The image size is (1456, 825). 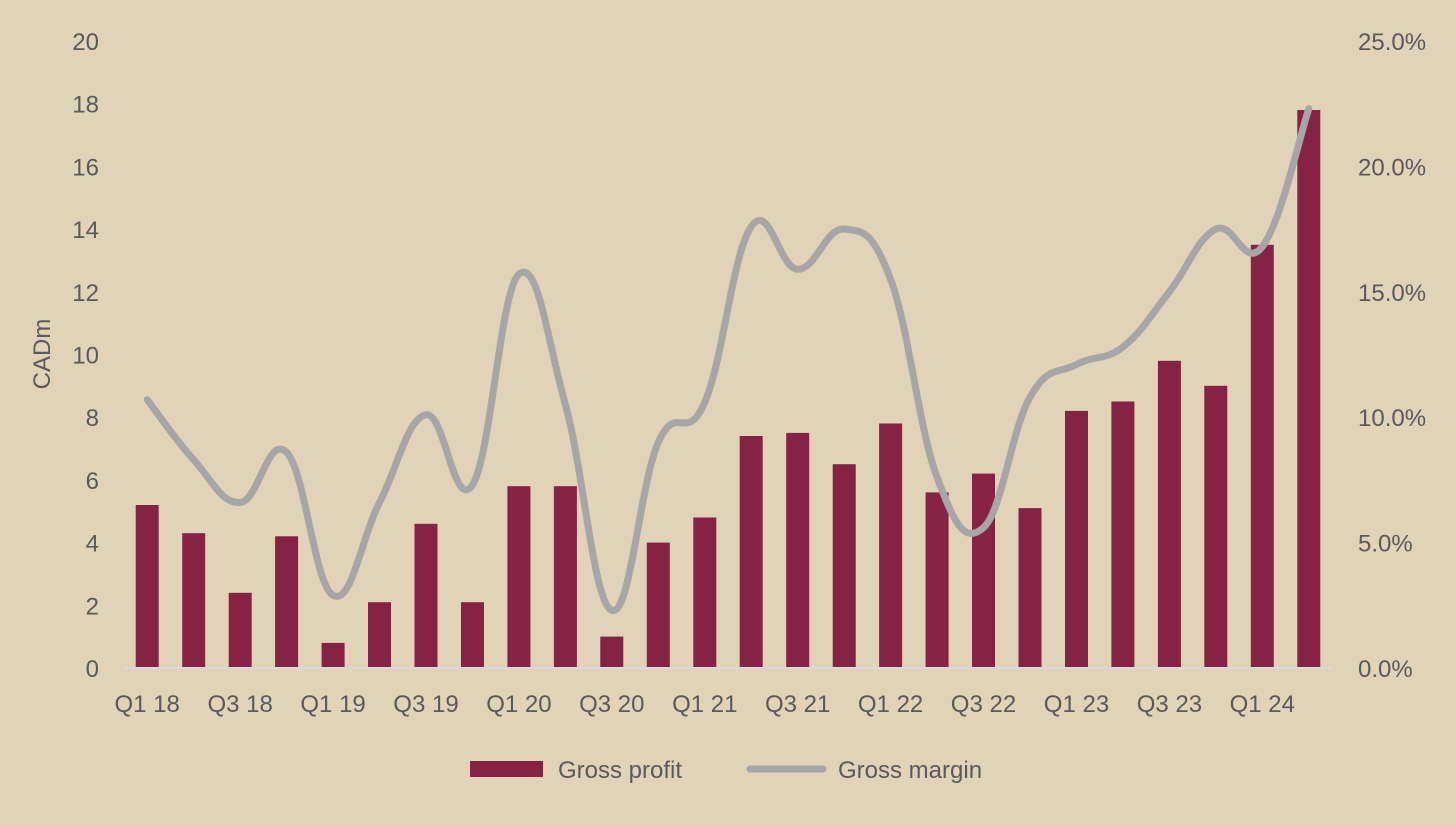 I want to click on right-y-tick-label: 15.0%, so click(x=1392, y=293).